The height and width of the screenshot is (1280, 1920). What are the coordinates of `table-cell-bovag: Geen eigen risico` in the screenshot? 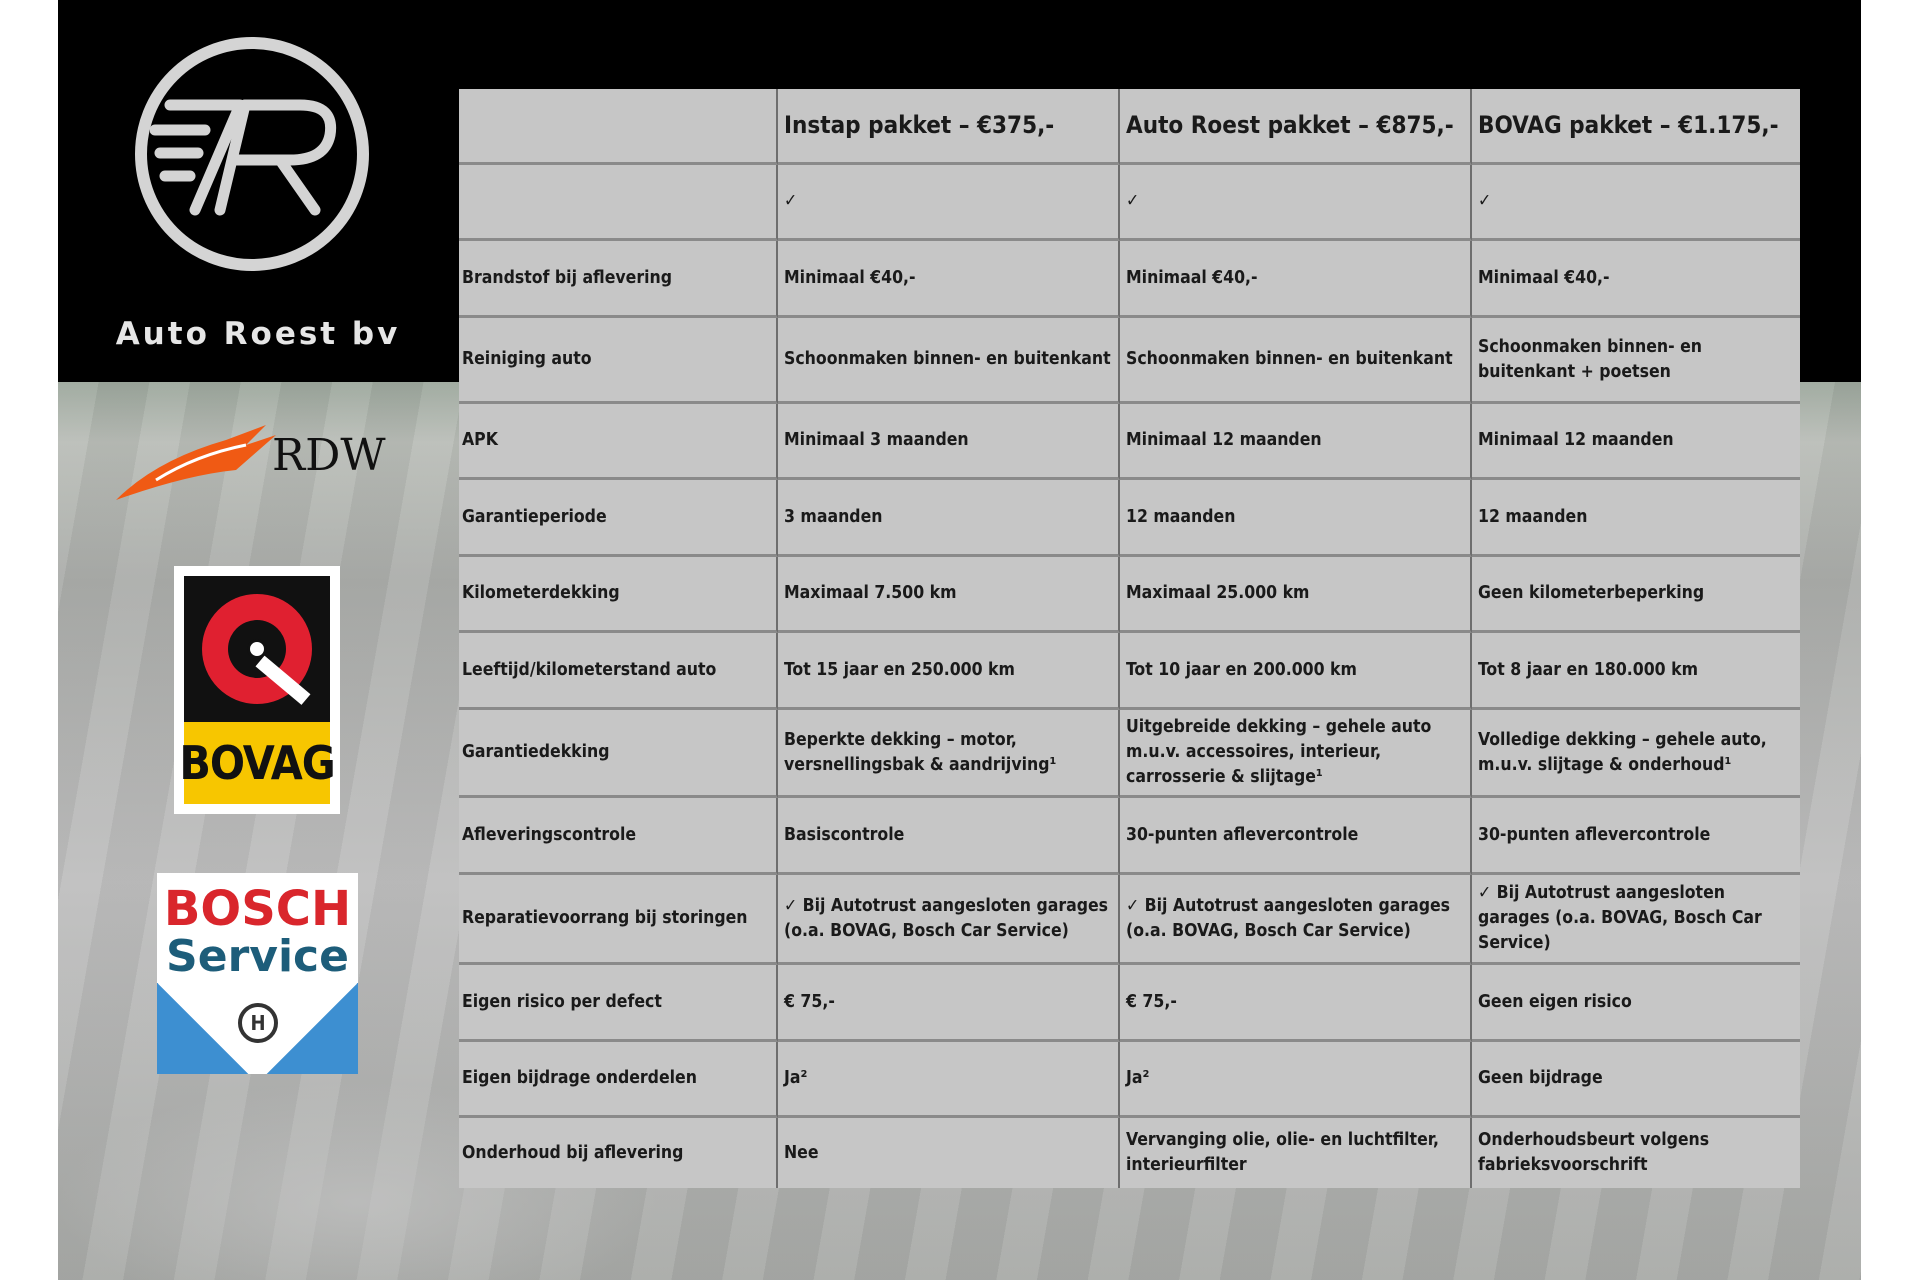 It's located at (1636, 1003).